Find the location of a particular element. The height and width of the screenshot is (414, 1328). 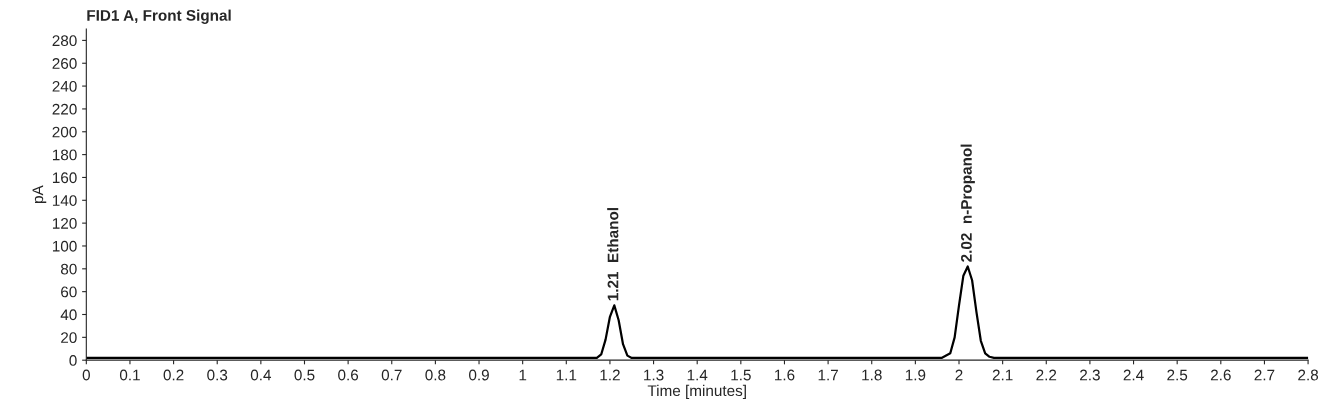

y-tick-label: 220 is located at coordinates (64, 109).